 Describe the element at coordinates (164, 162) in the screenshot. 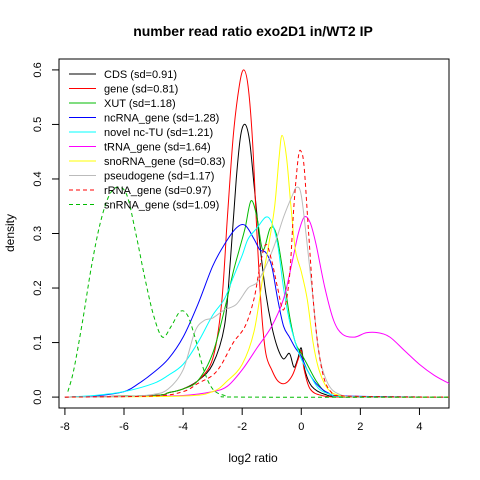

I see `legend-entry: snoRNA_gene (sd=0.83)` at that location.